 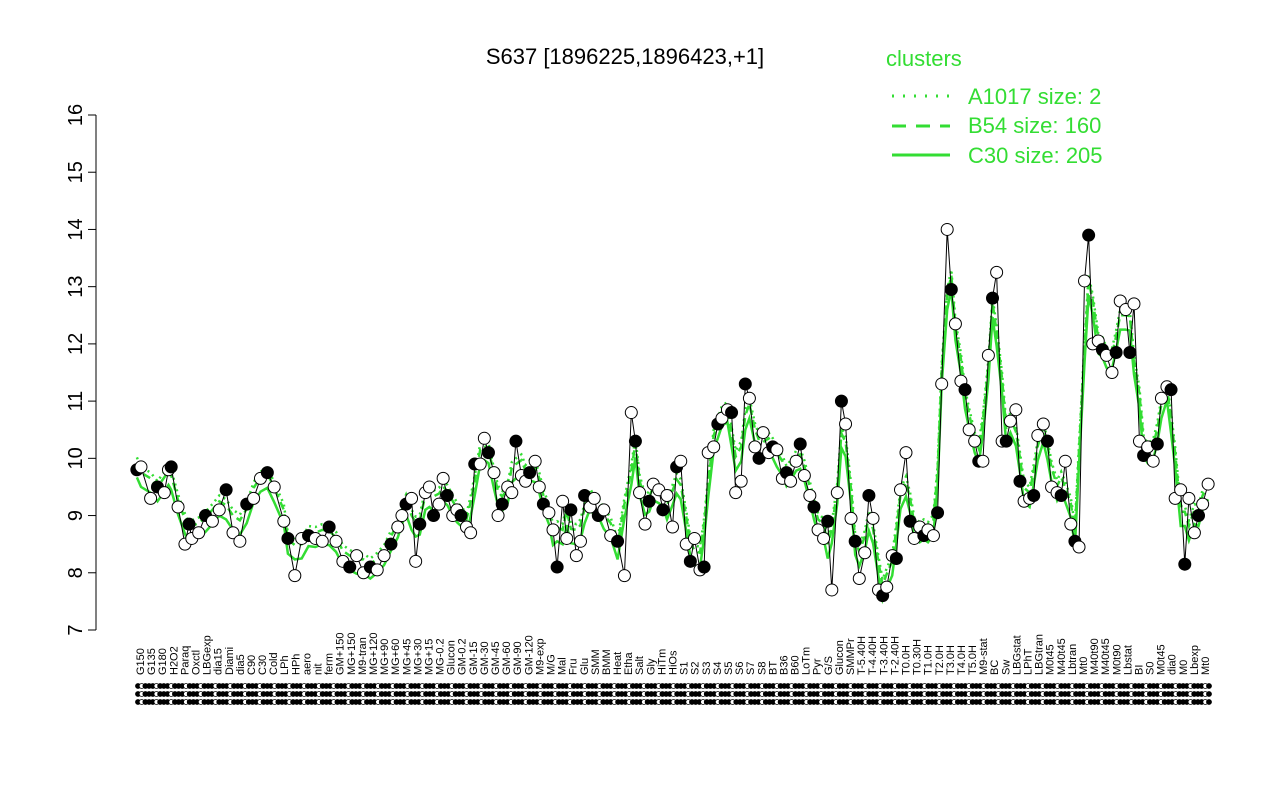 What do you see at coordinates (76, 458) in the screenshot?
I see `y-tick-label: 10` at bounding box center [76, 458].